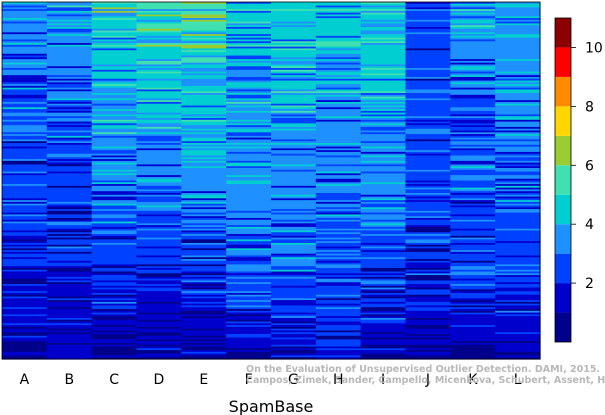 Image resolution: width=605 pixels, height=415 pixels. Describe the element at coordinates (594, 48) in the screenshot. I see `colorbar-tick-label: 10` at that location.